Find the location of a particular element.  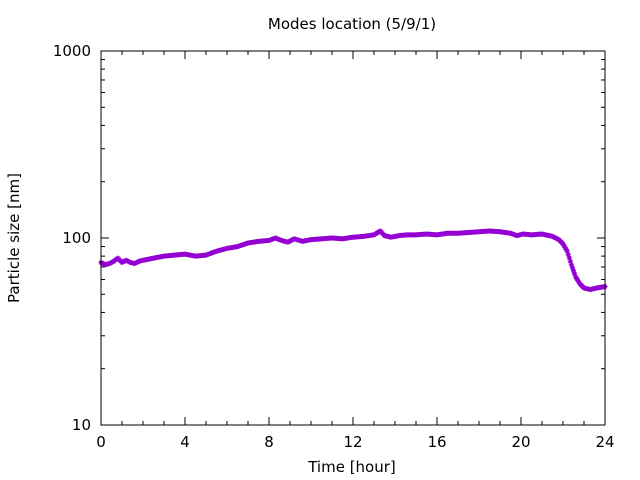

x-tick-label: 16 is located at coordinates (436, 442).